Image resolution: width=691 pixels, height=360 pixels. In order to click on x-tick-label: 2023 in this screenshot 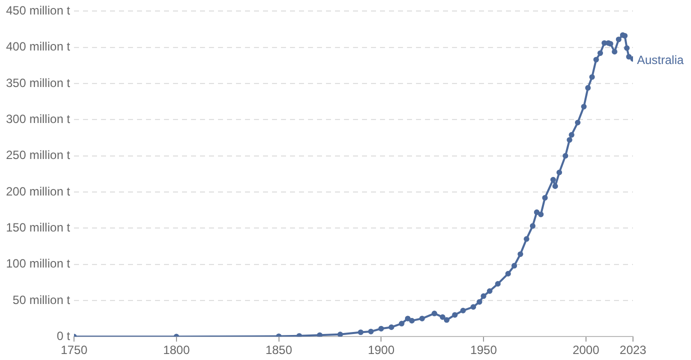, I will do `click(633, 350)`.